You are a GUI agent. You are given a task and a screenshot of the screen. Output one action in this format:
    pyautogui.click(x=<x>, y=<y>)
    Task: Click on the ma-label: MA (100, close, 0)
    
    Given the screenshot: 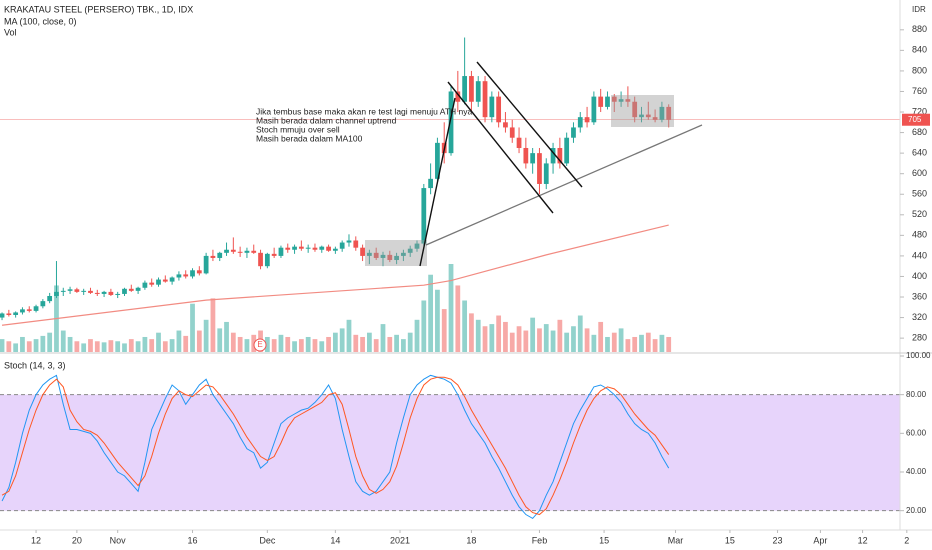 What is the action you would take?
    pyautogui.click(x=40, y=21)
    